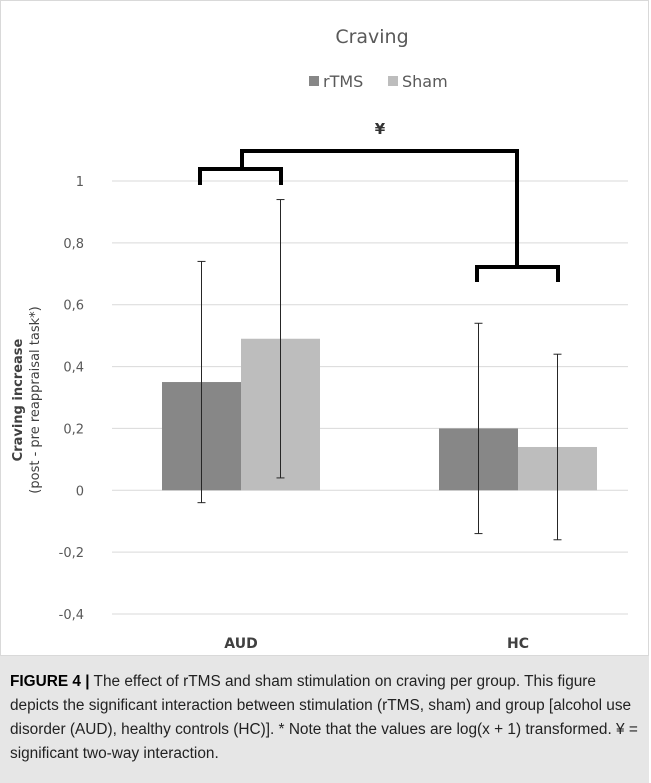 The height and width of the screenshot is (783, 651). Describe the element at coordinates (18, 399) in the screenshot. I see `y-axis-label-line1: Craving increase` at that location.